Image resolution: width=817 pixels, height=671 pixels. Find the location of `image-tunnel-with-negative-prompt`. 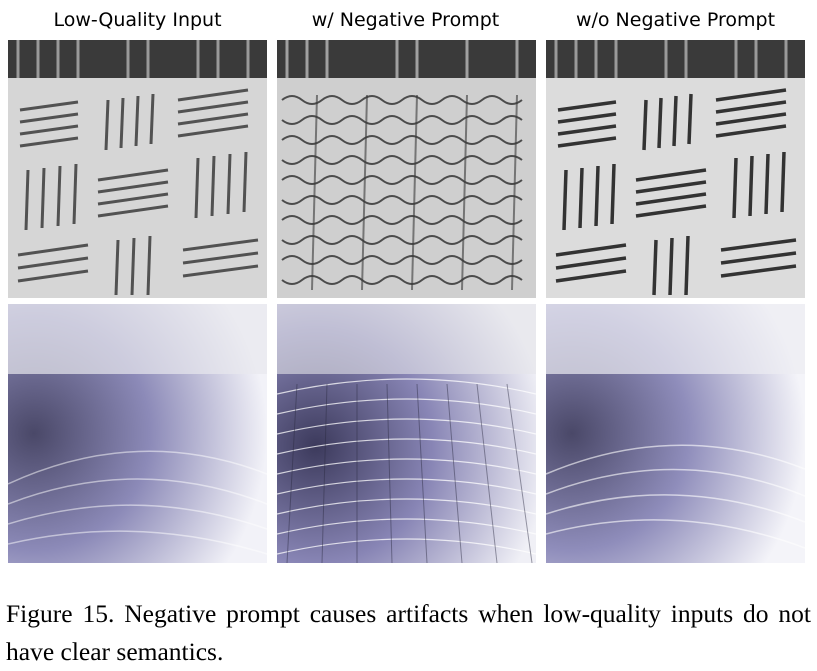

image-tunnel-with-negative-prompt is located at coordinates (406, 433).